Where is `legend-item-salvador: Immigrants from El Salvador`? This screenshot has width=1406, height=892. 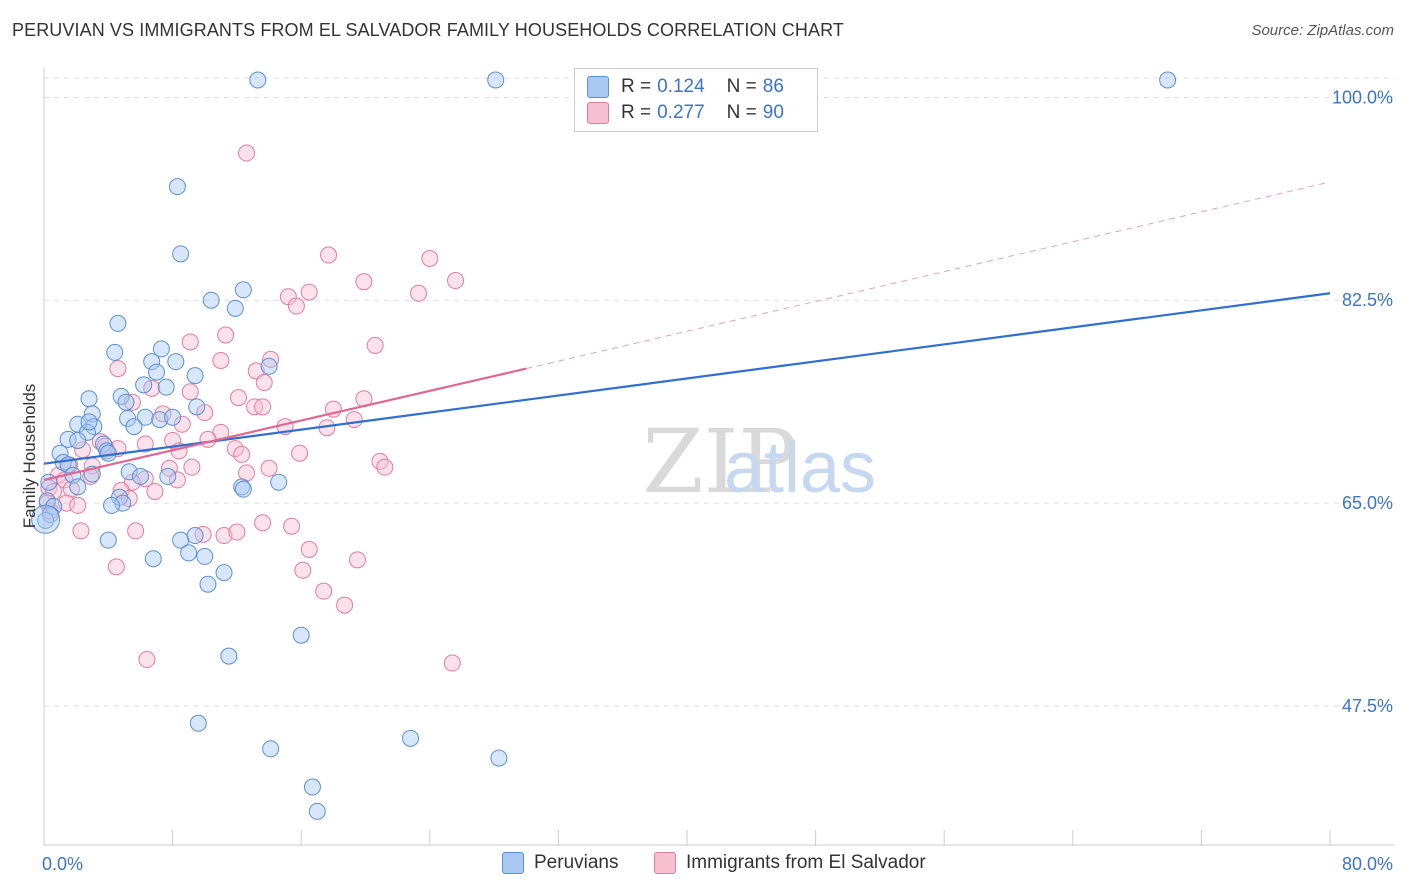 legend-item-salvador: Immigrants from El Salvador is located at coordinates (790, 863).